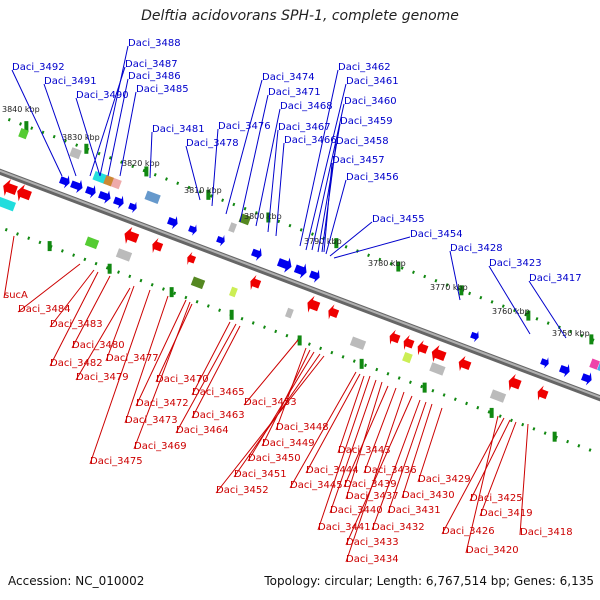 This screenshot has height=600, width=600. I want to click on forward-gene-label: Daci_3459, so click(366, 121).